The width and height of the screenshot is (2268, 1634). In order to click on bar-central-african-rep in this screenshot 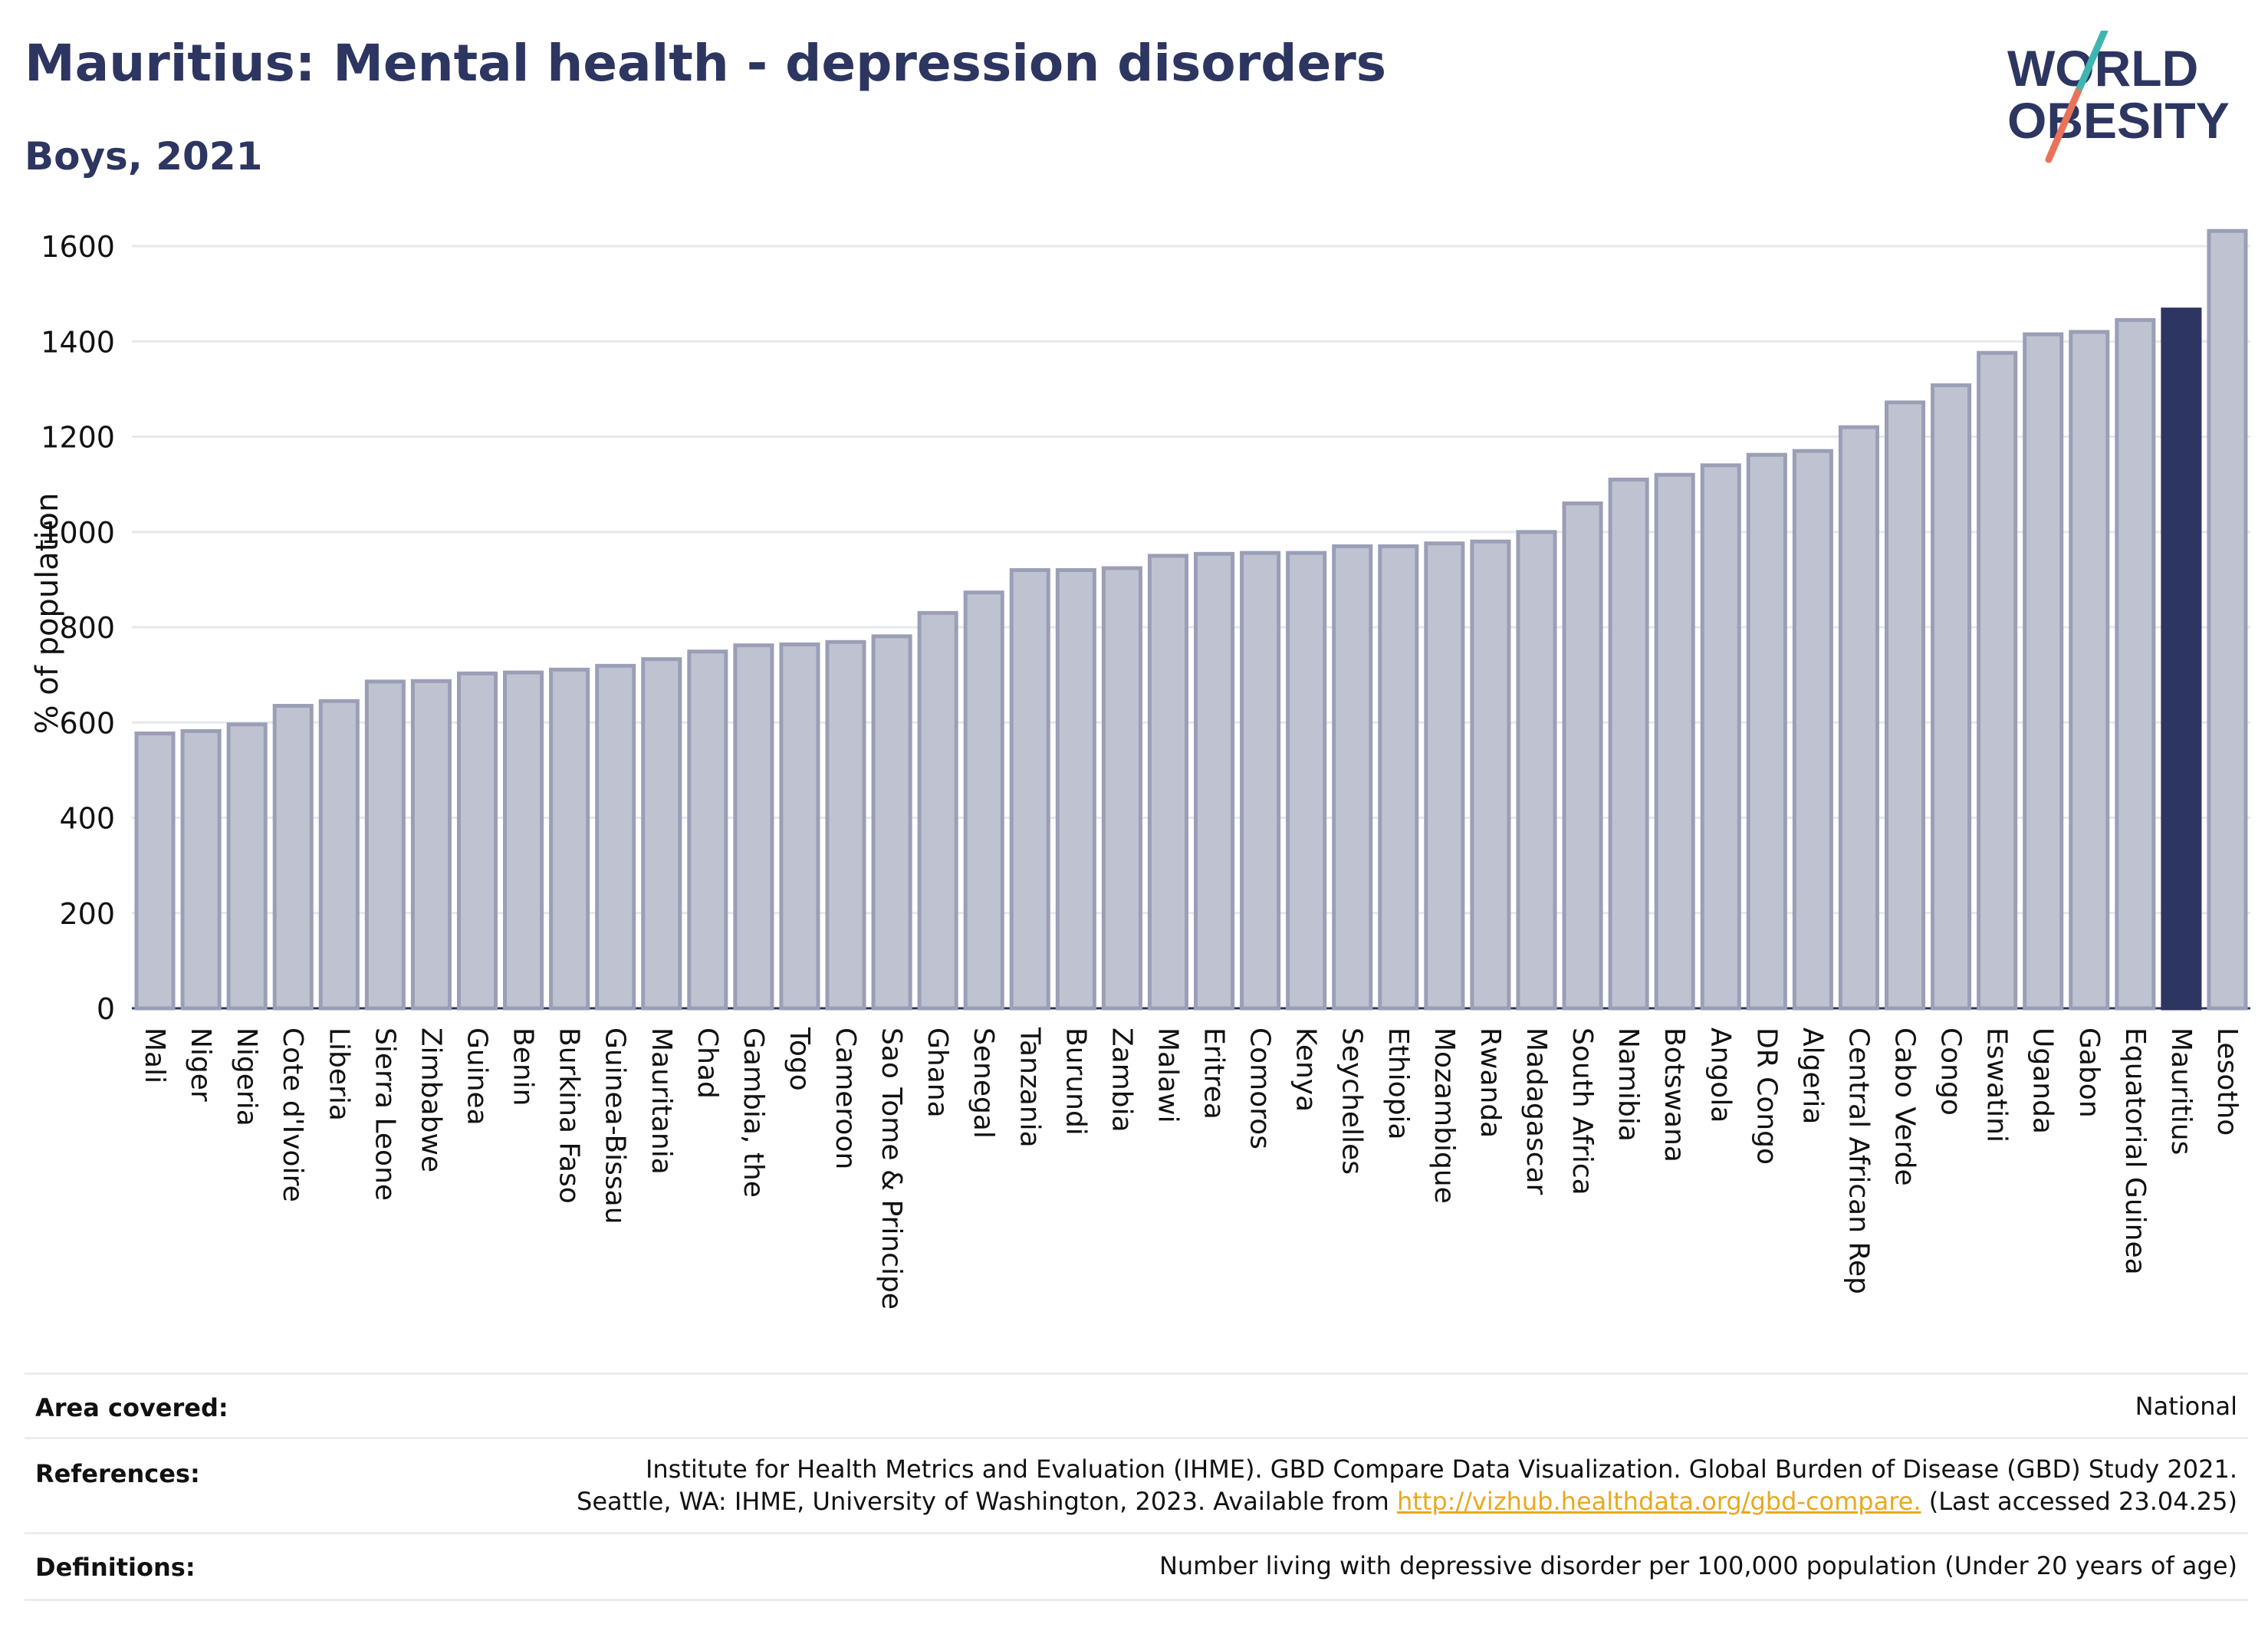, I will do `click(1858, 718)`.